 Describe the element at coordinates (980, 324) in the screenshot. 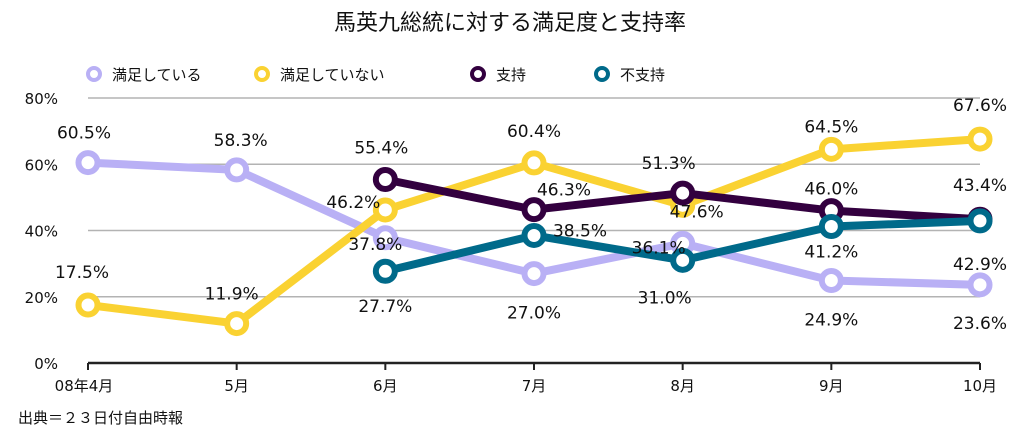

I see `data-label: 23.6%` at that location.